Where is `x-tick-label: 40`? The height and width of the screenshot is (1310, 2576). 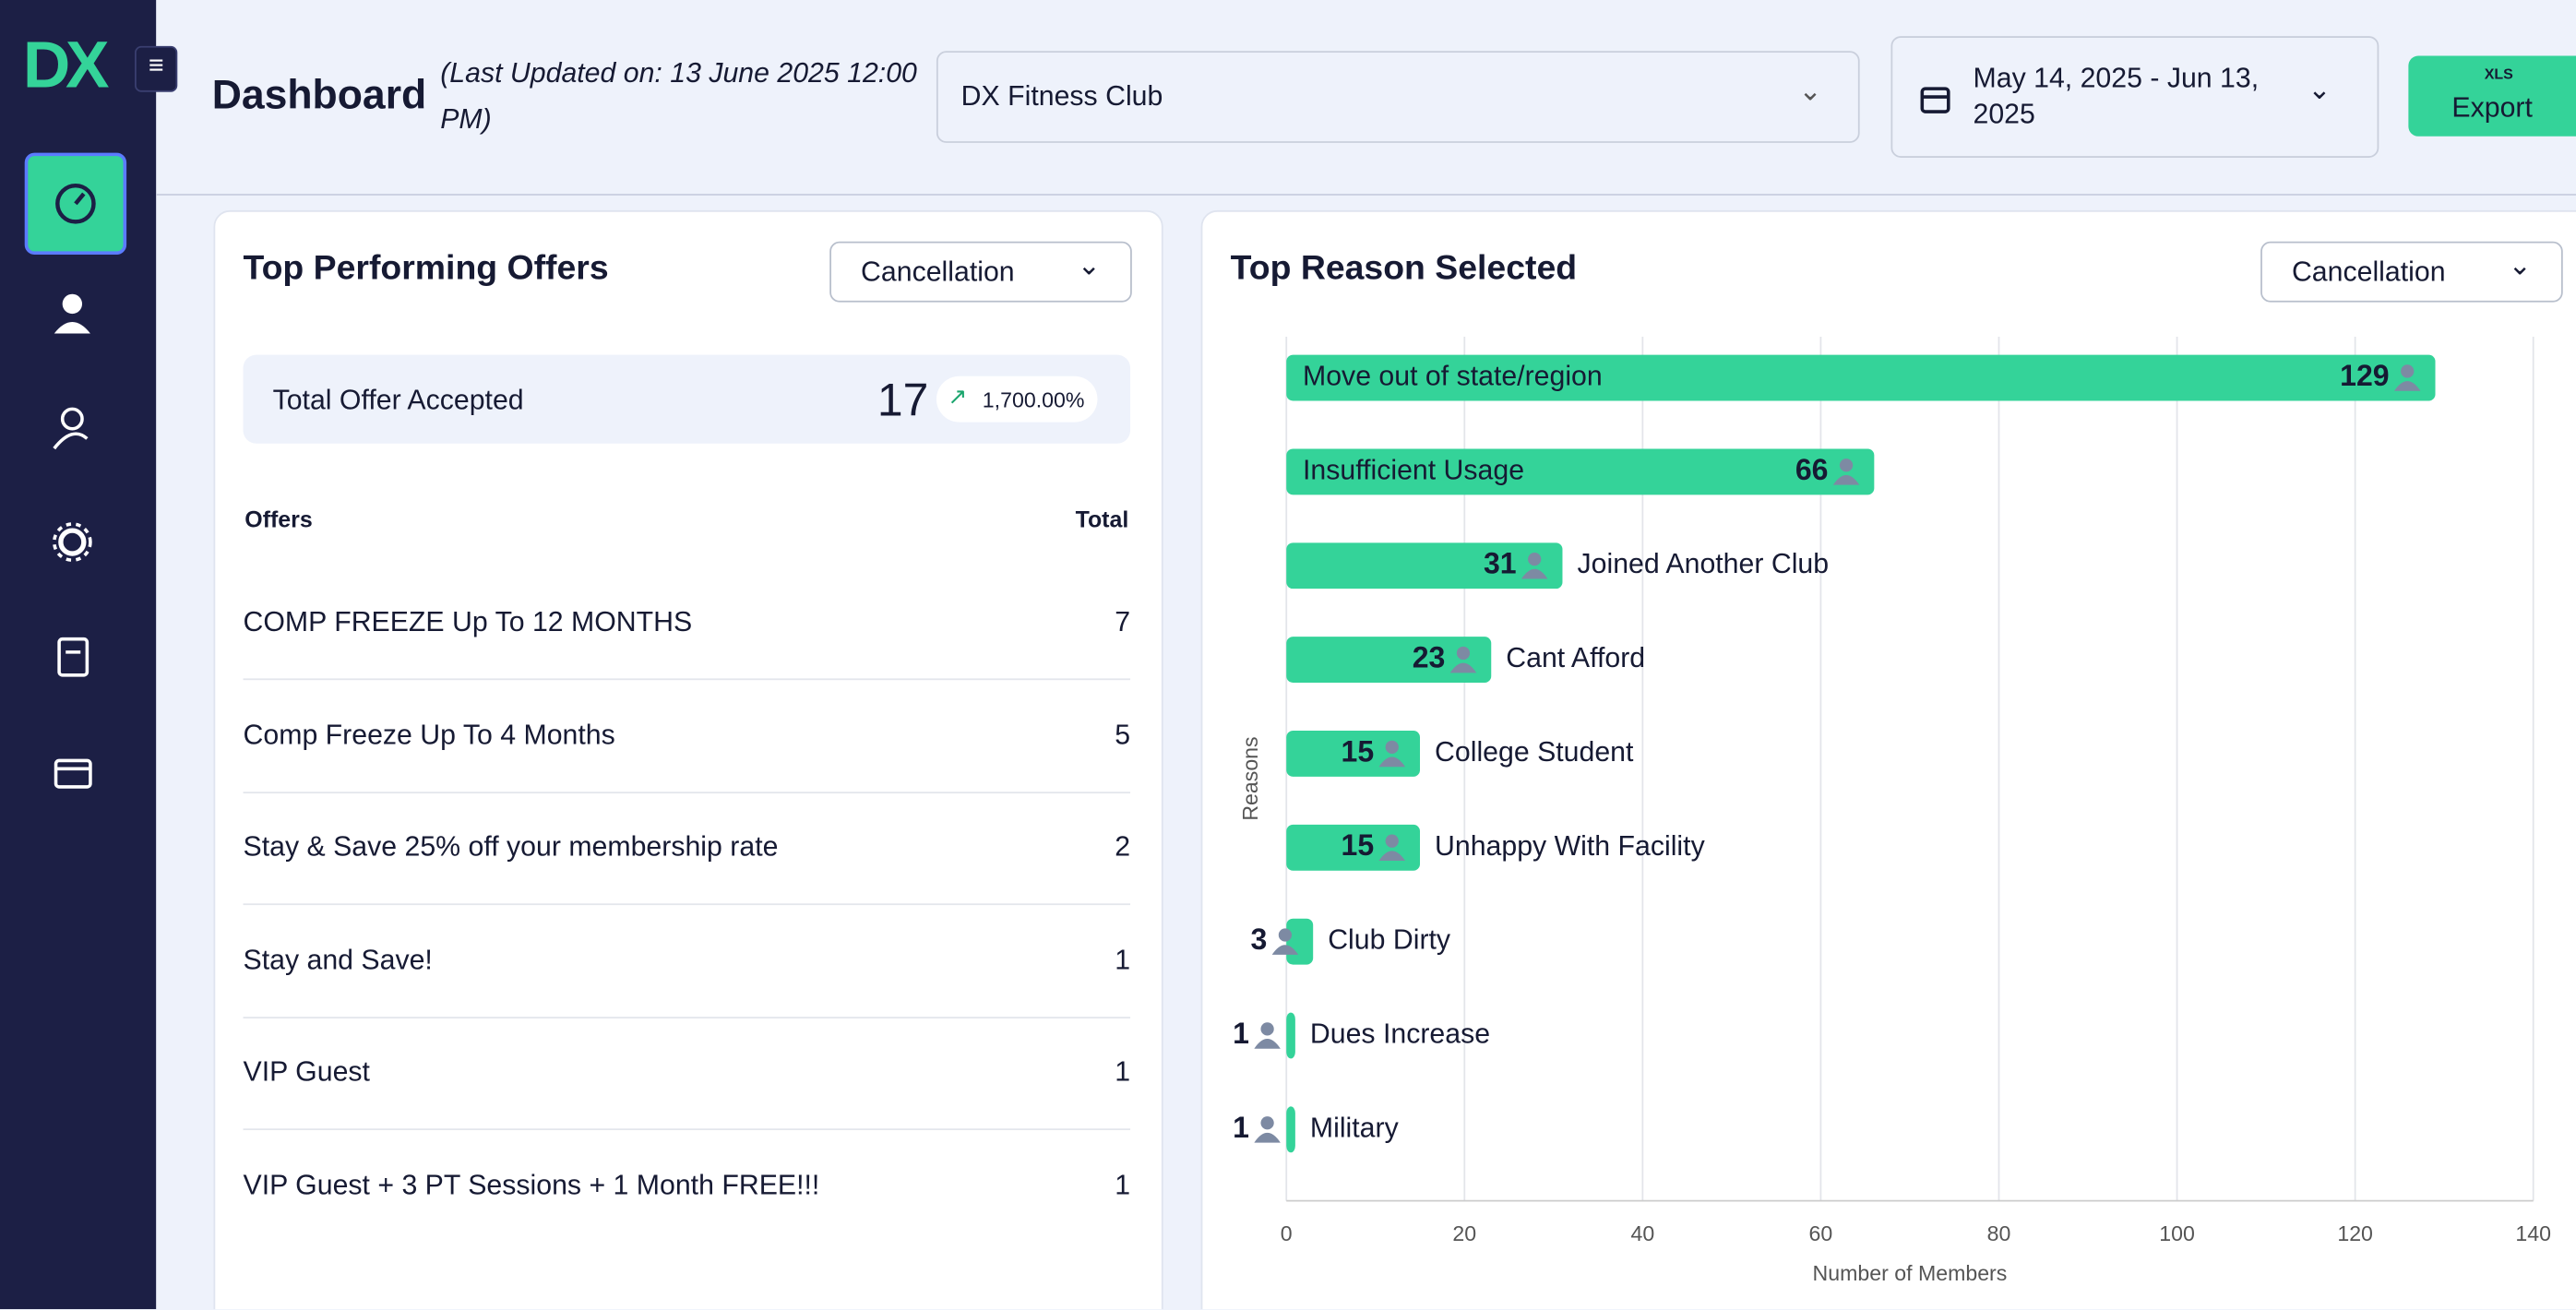
x-tick-label: 40 is located at coordinates (1642, 1233).